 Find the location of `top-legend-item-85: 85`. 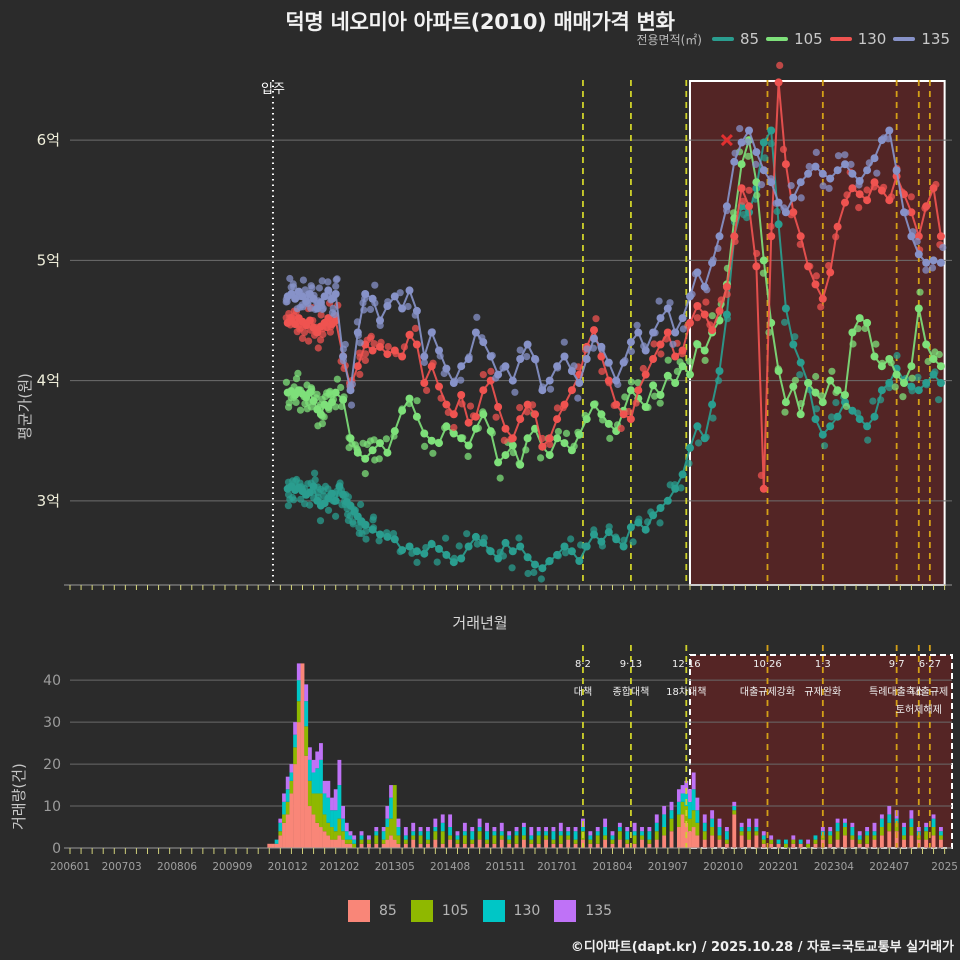

top-legend-item-85: 85 is located at coordinates (735, 39).